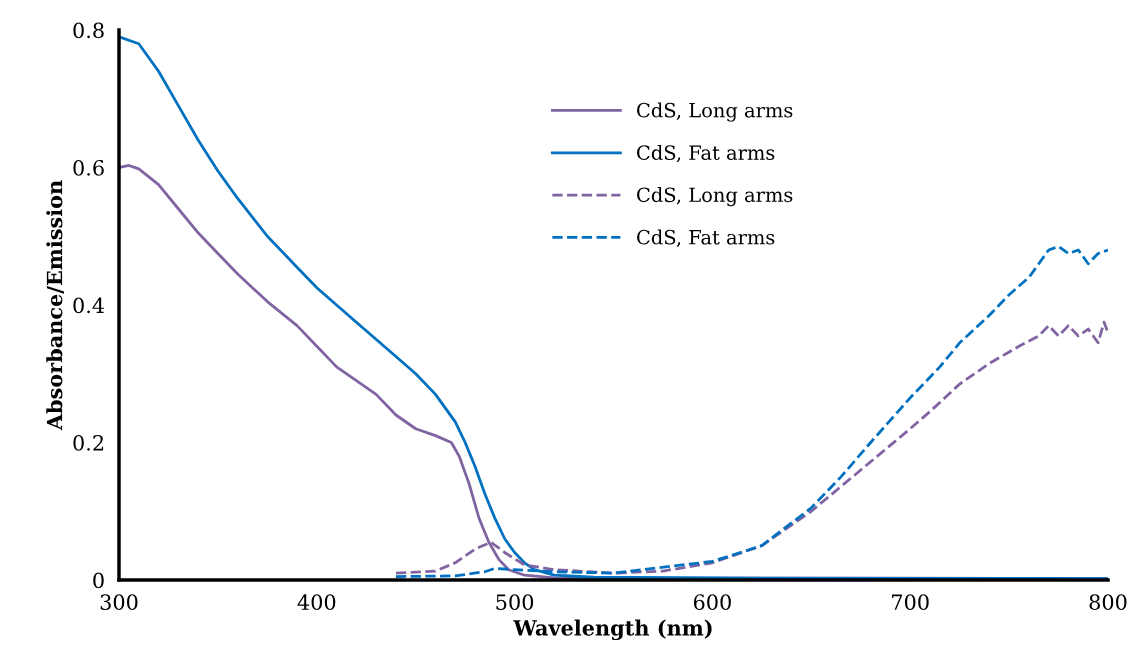 This screenshot has width=1133, height=671. I want to click on x-axis-title: Wavelength (nm), so click(612, 630).